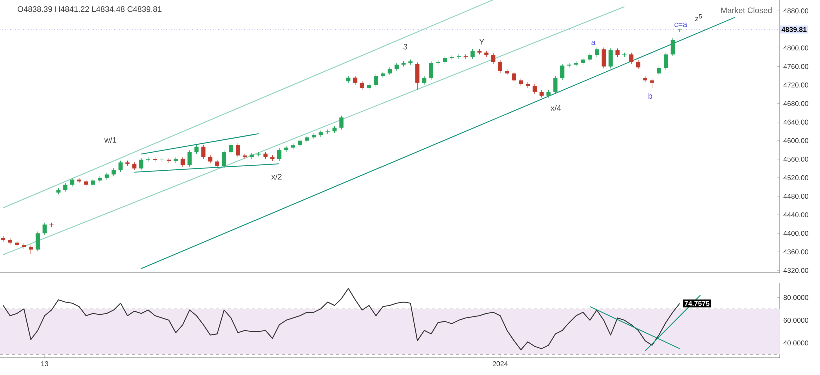 The height and width of the screenshot is (375, 820). Describe the element at coordinates (556, 108) in the screenshot. I see `annotation: x/4` at that location.